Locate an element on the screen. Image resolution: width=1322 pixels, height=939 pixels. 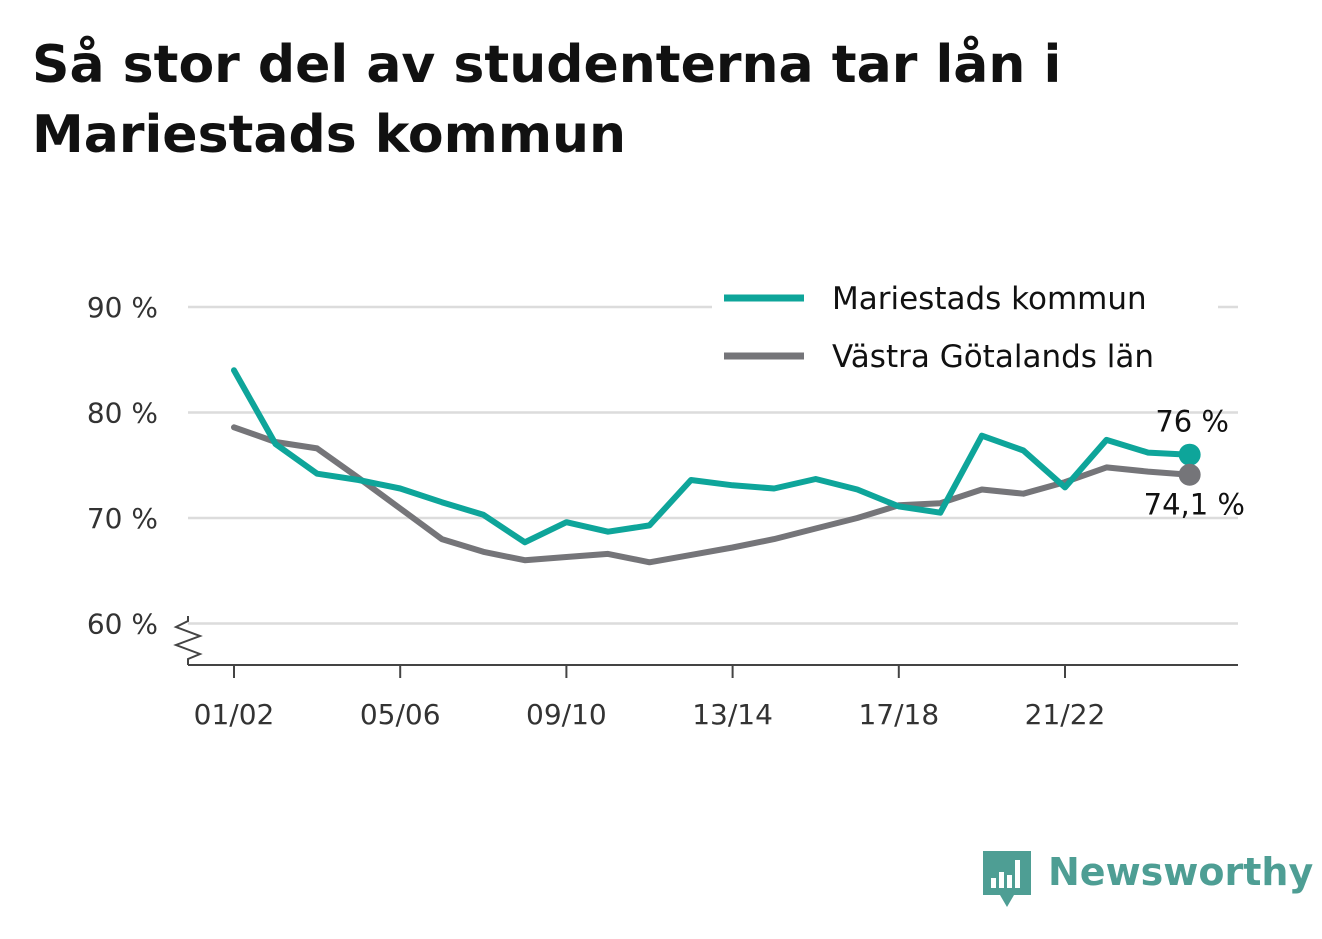
x-axis is located at coordinates (705, 641).